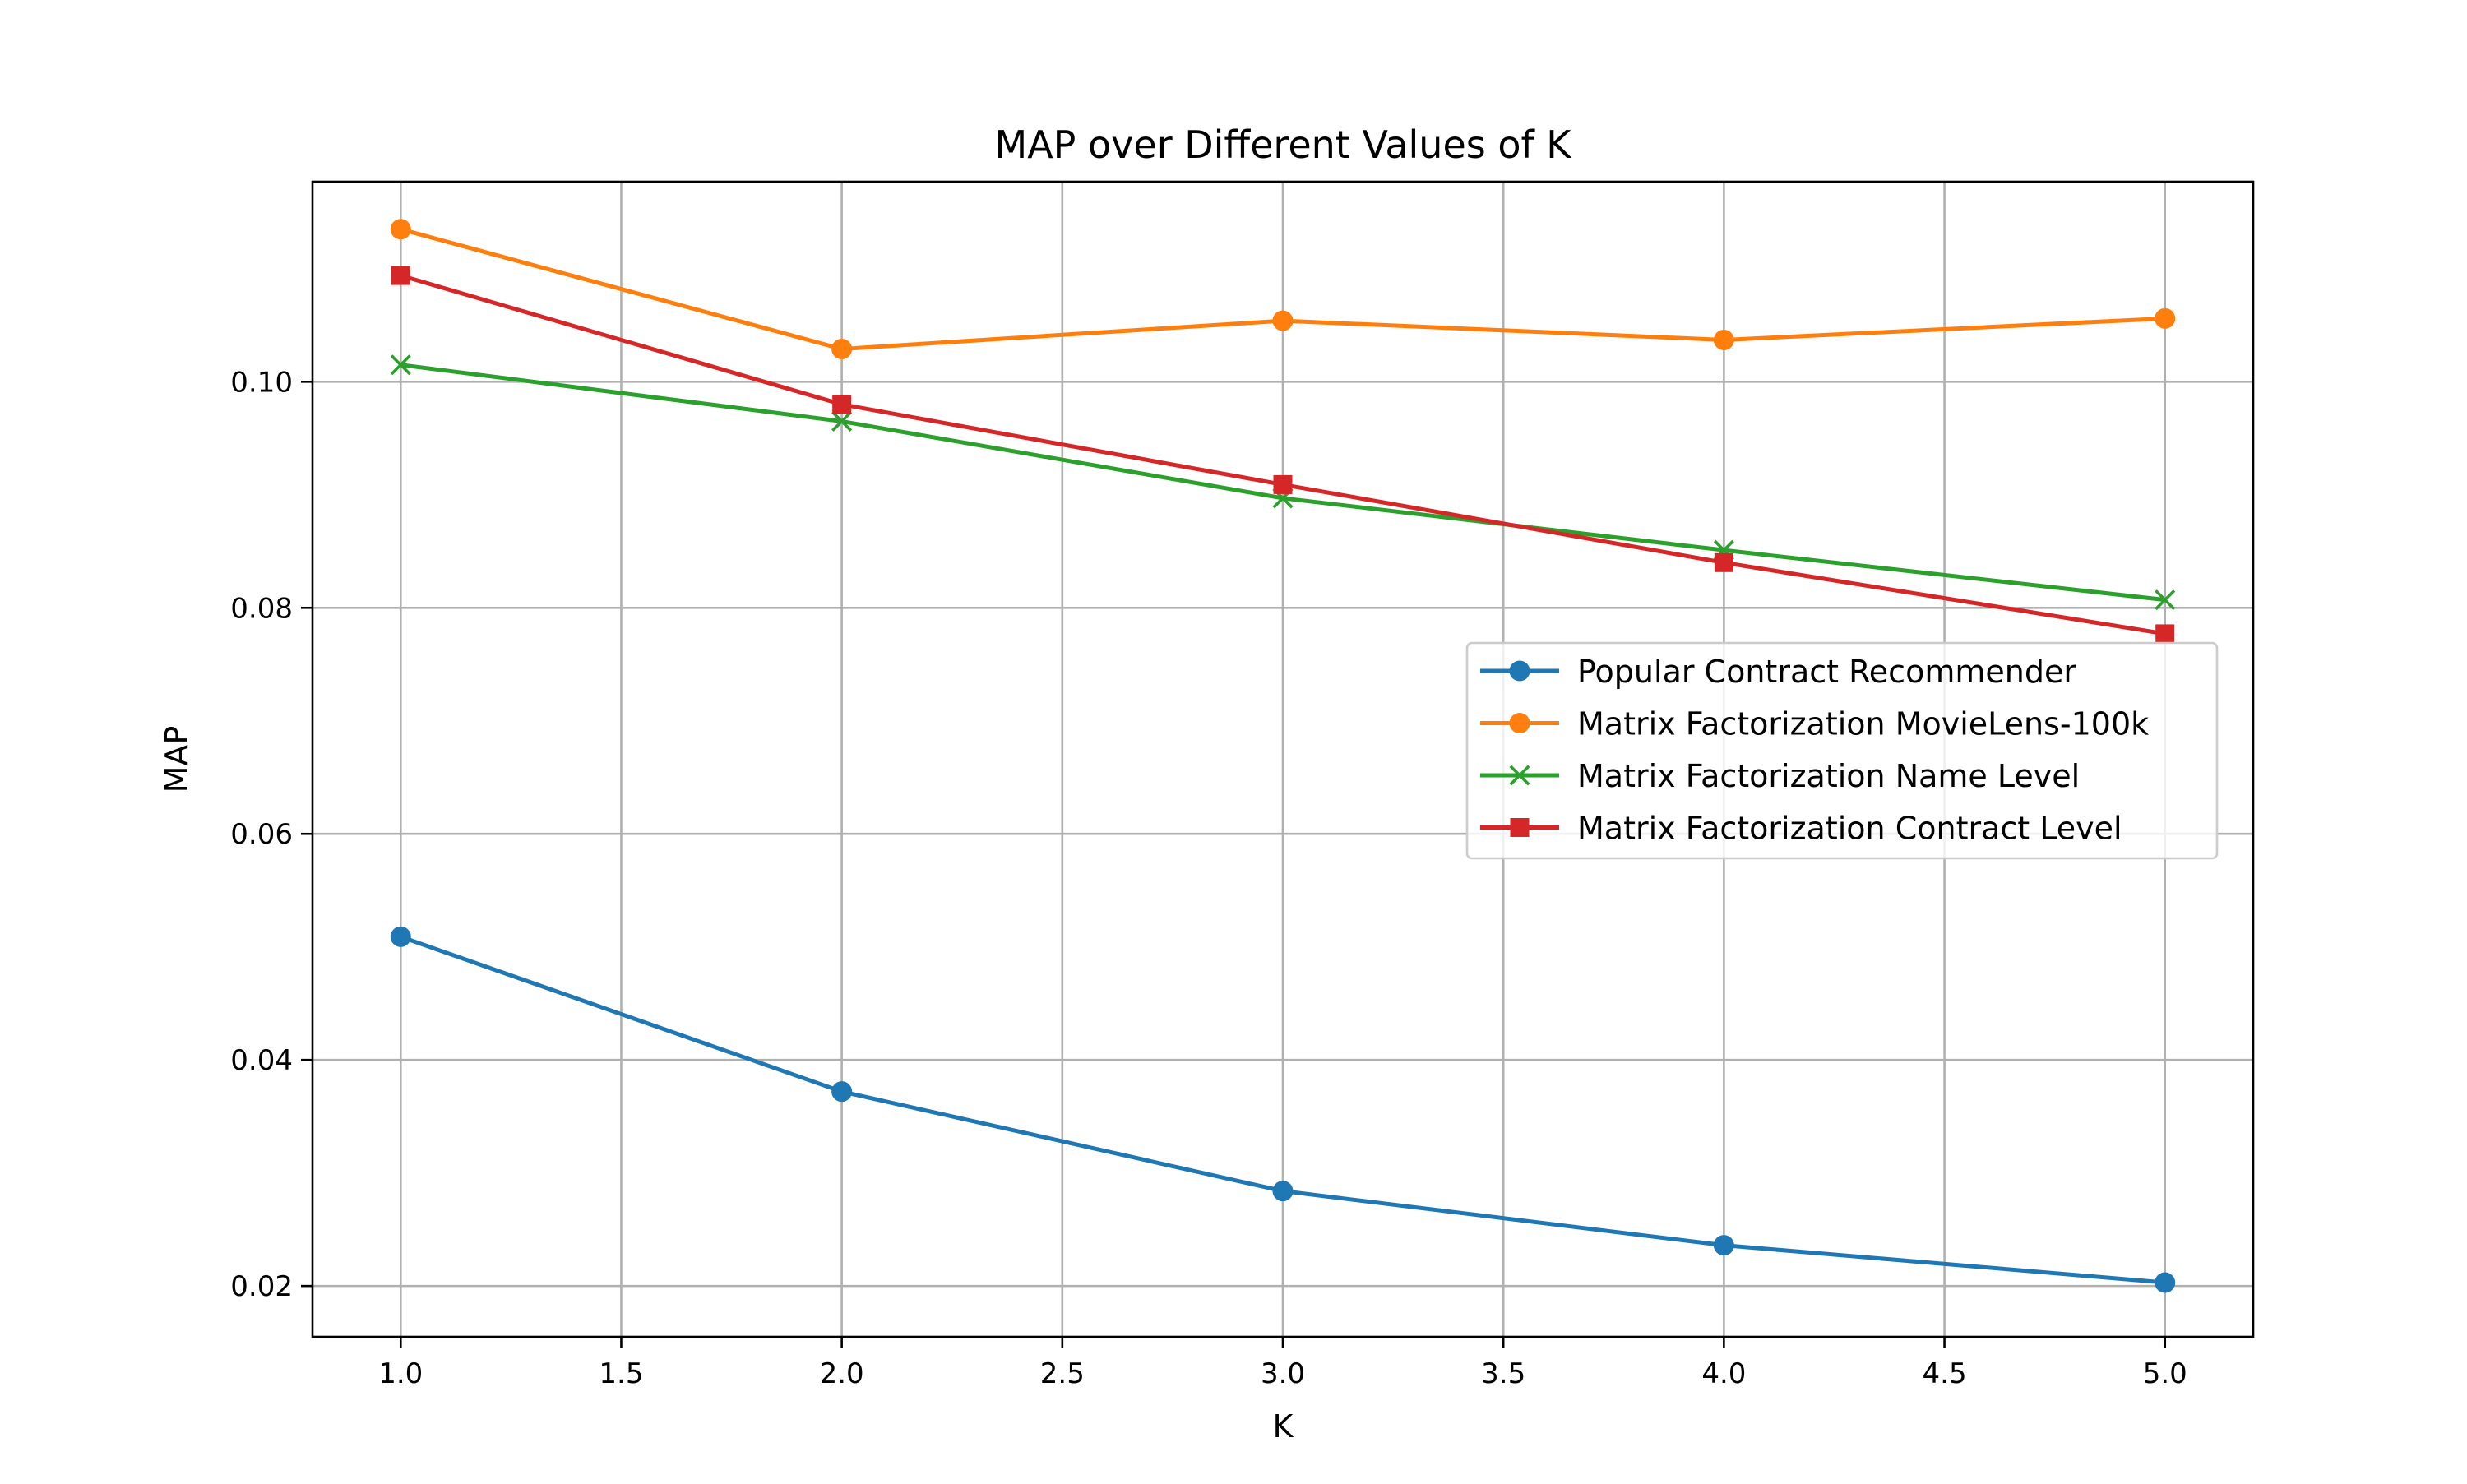  What do you see at coordinates (261, 1287) in the screenshot?
I see `y-tick-label: 0.02` at bounding box center [261, 1287].